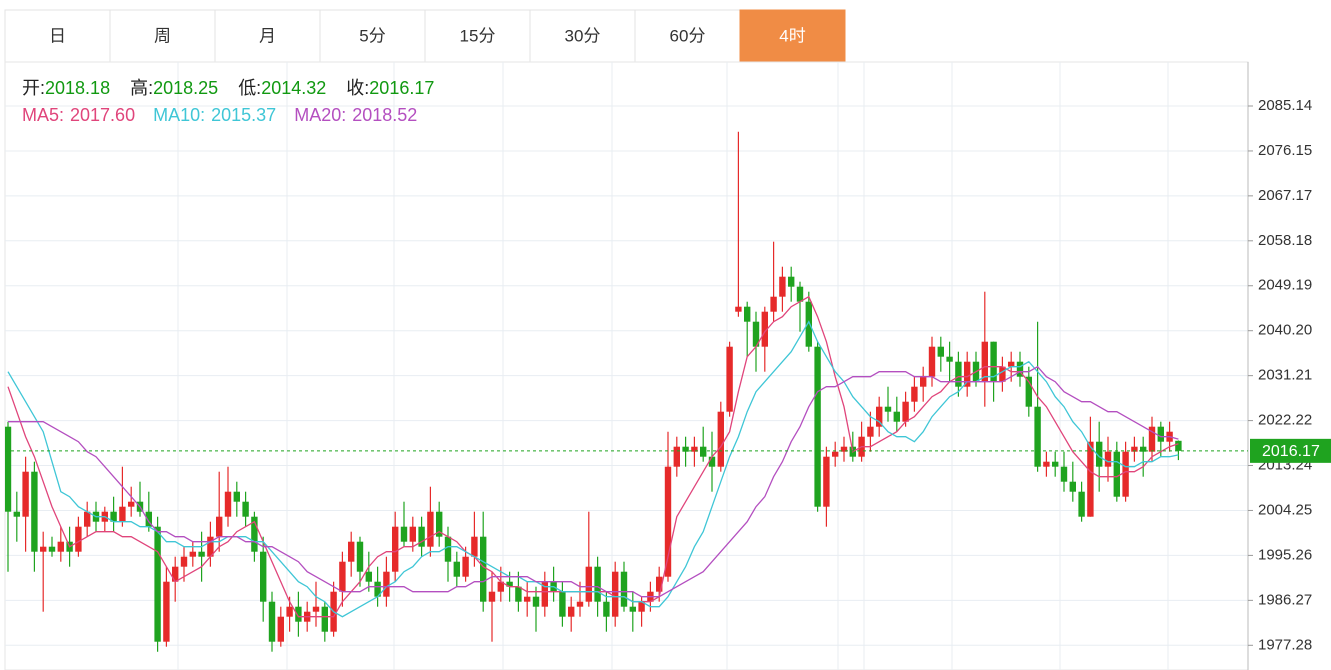  What do you see at coordinates (1285, 554) in the screenshot?
I see `y-tick-label: 1995.26` at bounding box center [1285, 554].